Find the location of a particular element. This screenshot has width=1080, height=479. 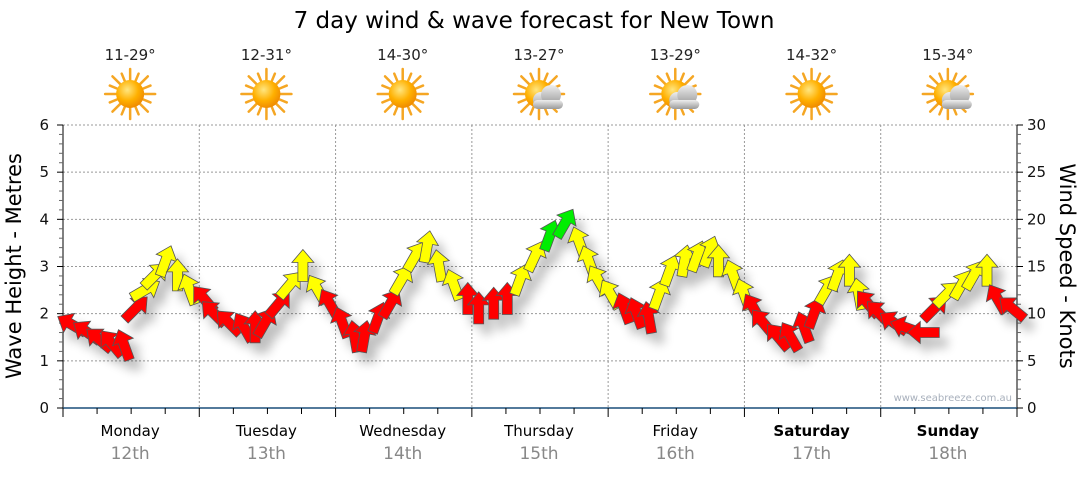

date-label: 13th is located at coordinates (266, 454).